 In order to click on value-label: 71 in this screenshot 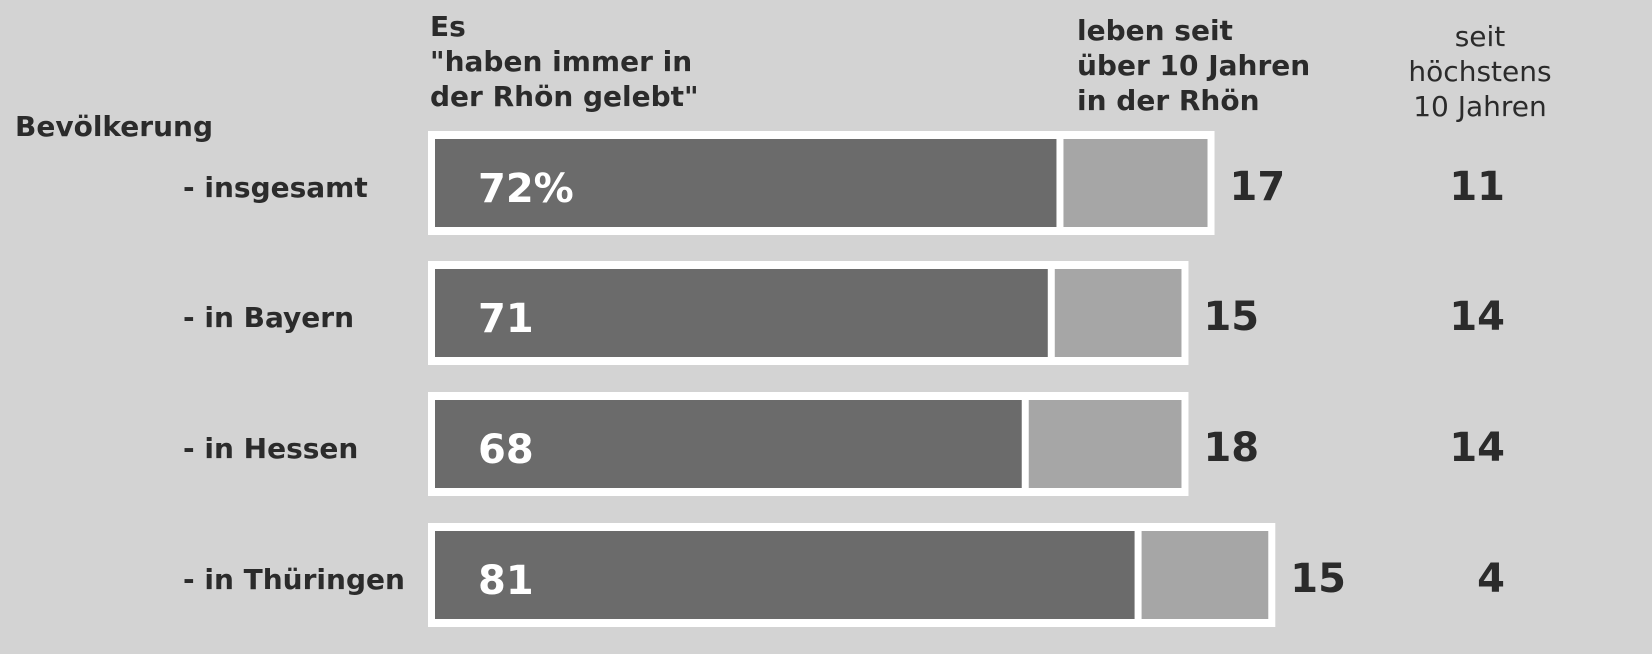, I will do `click(506, 319)`.